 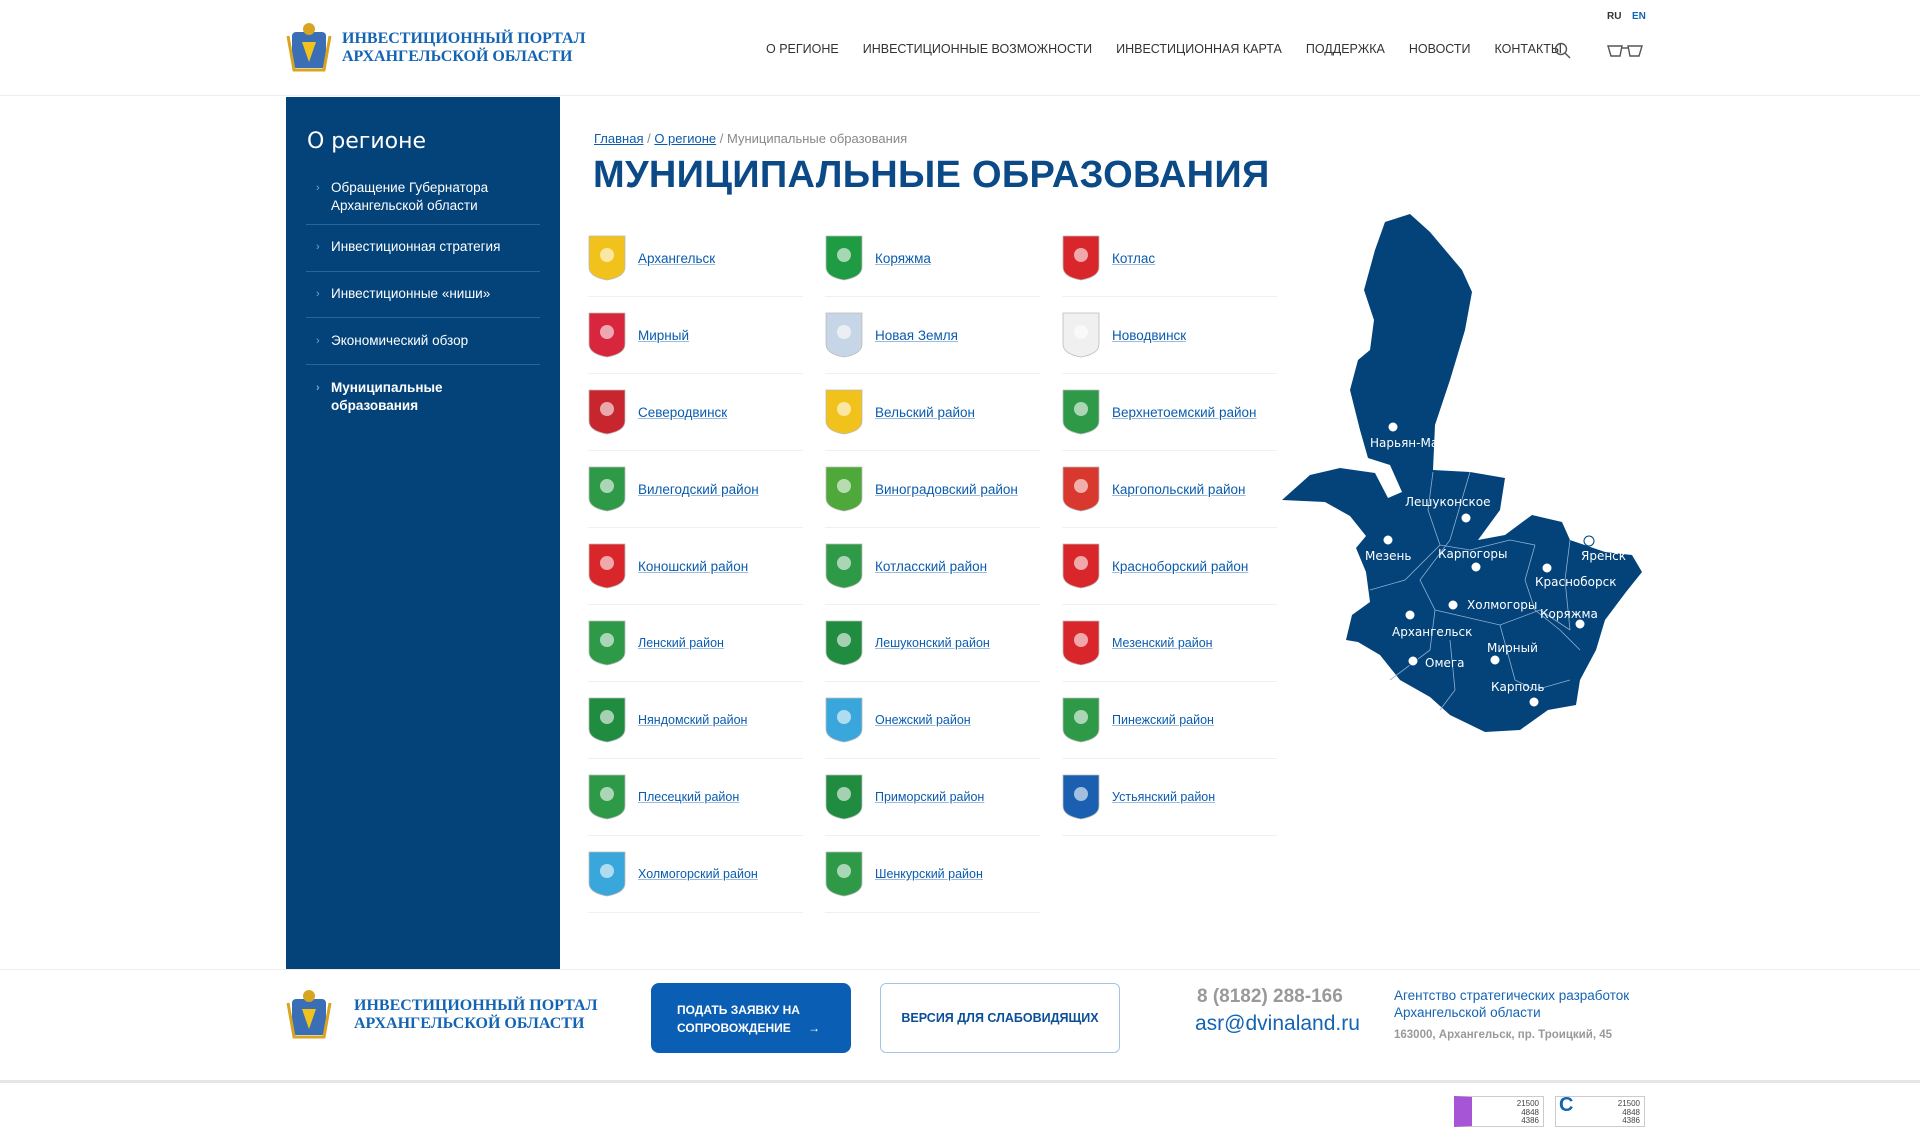 What do you see at coordinates (977, 49) in the screenshot?
I see `nav-investment-opportunities: ИНВЕСТИЦИОННЫЕ ВОЗМОЖНОСТИ` at bounding box center [977, 49].